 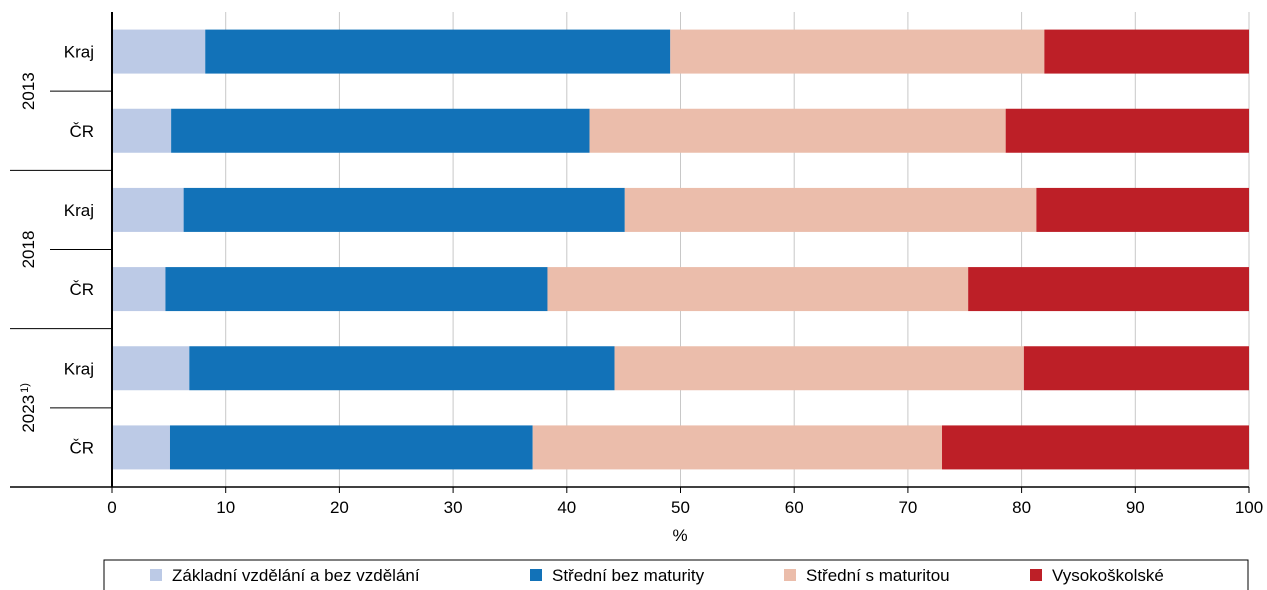 I want to click on bar-row1-series2, so click(x=438, y=51).